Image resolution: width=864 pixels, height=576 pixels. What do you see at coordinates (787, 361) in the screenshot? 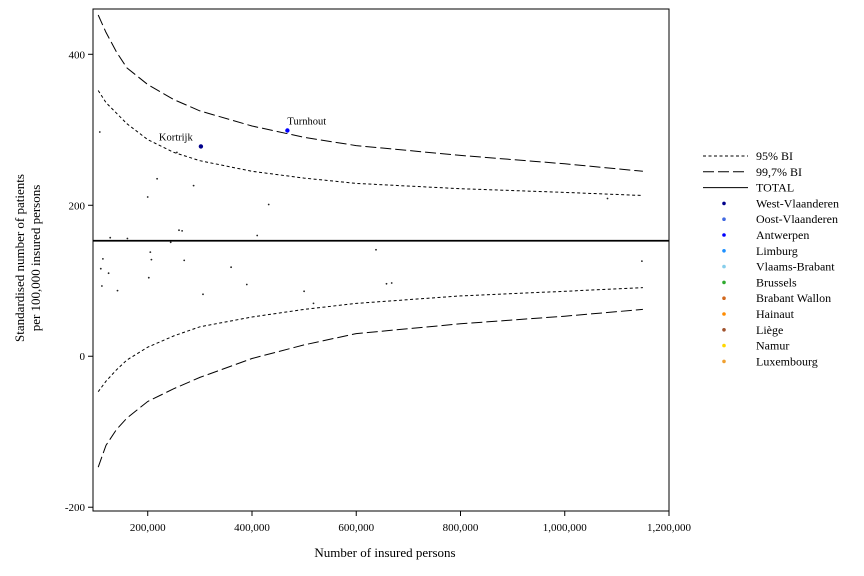
I see `legend-label: Luxembourg` at bounding box center [787, 361].